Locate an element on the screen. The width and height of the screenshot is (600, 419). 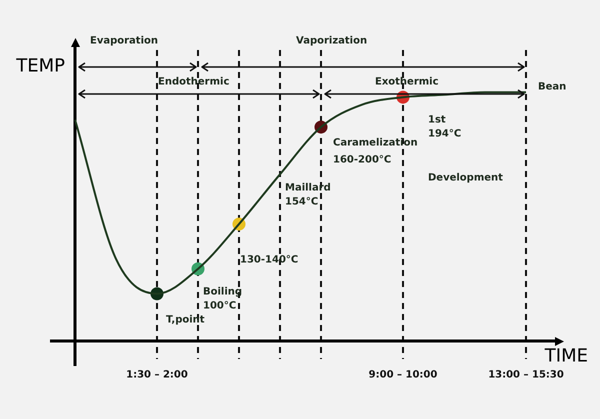
annotation: T,point is located at coordinates (185, 320).